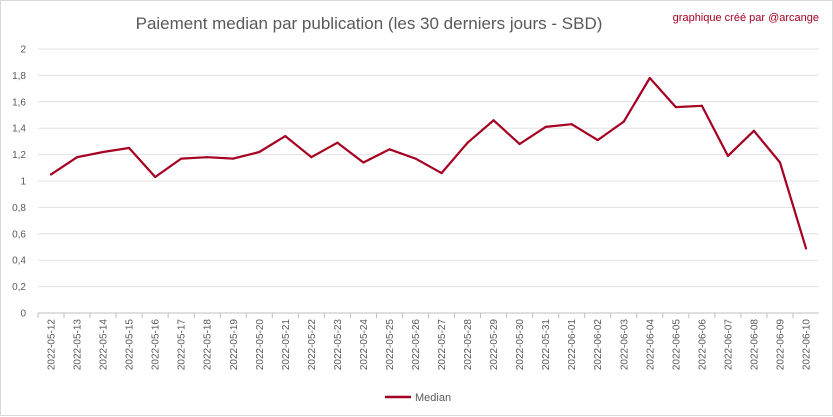  I want to click on y-tick-label: 1, so click(23, 182).